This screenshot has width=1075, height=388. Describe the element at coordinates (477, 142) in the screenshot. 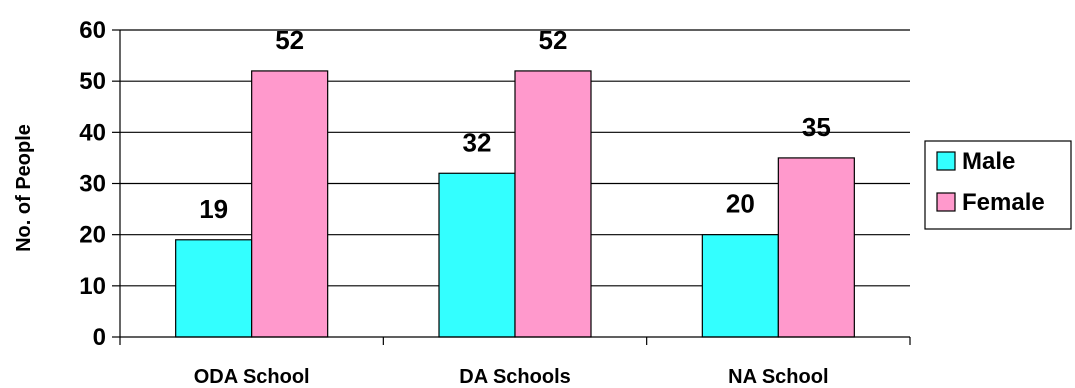

I see `data-label-male-1: 32` at that location.